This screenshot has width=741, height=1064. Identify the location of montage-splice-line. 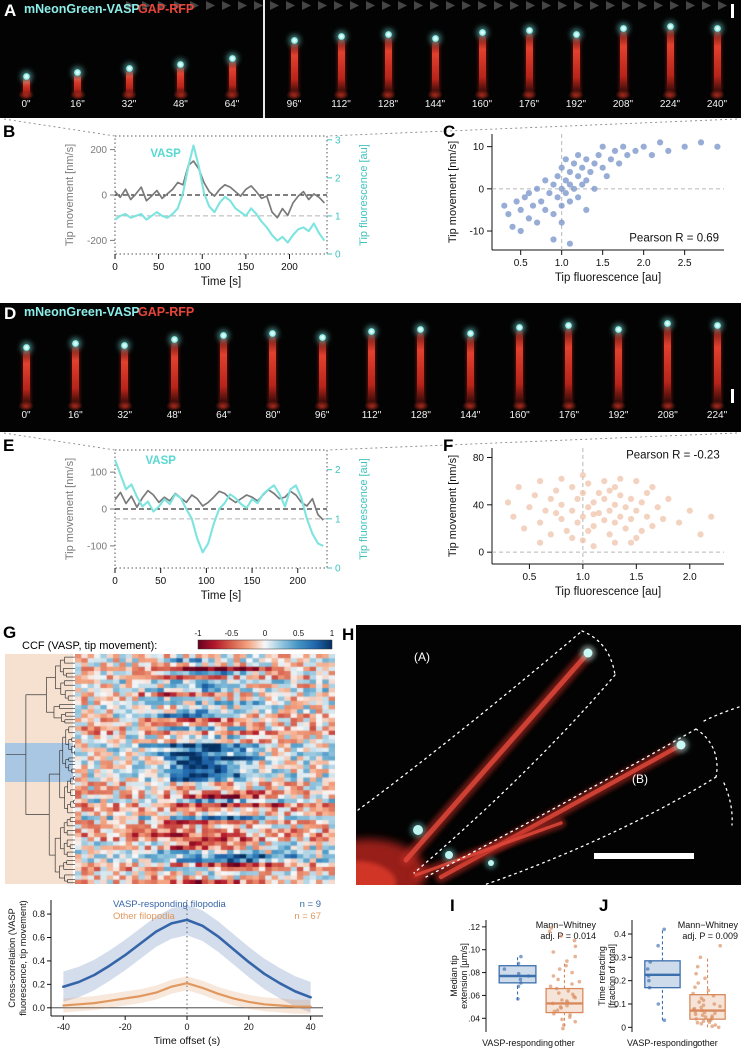
(264, 59).